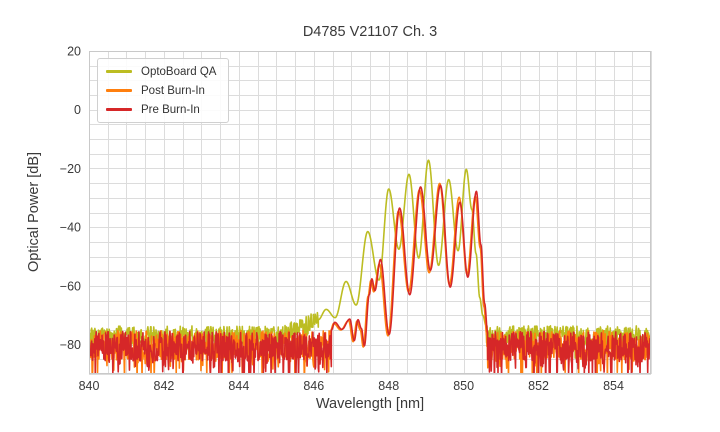 Image resolution: width=720 pixels, height=432 pixels. Describe the element at coordinates (70, 228) in the screenshot. I see `y-tick-label: −40` at that location.